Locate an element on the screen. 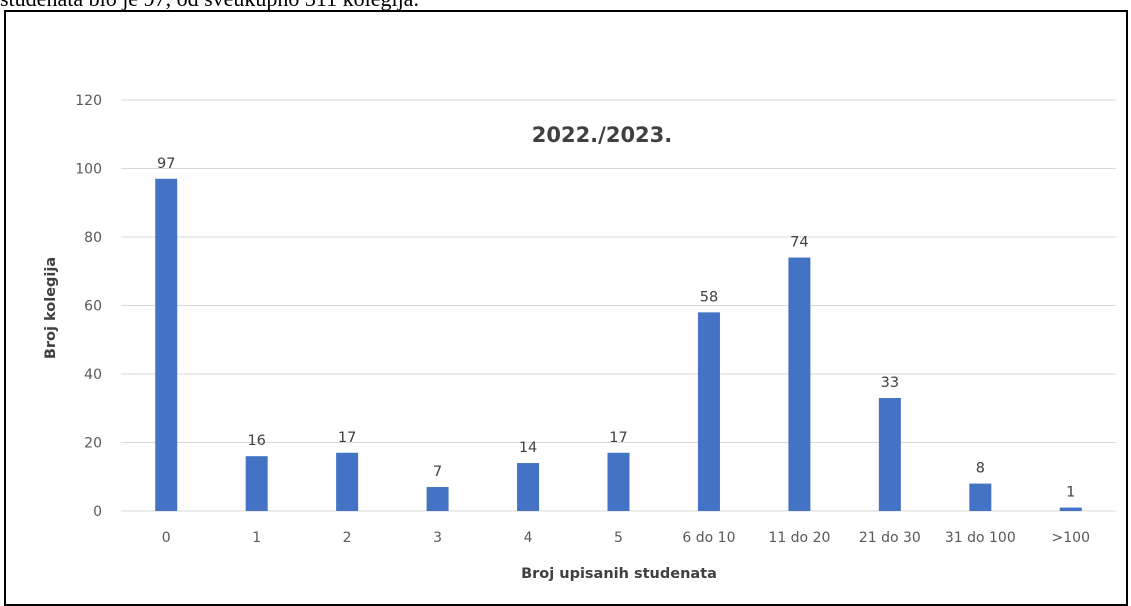  data-label: 16 is located at coordinates (256, 441).